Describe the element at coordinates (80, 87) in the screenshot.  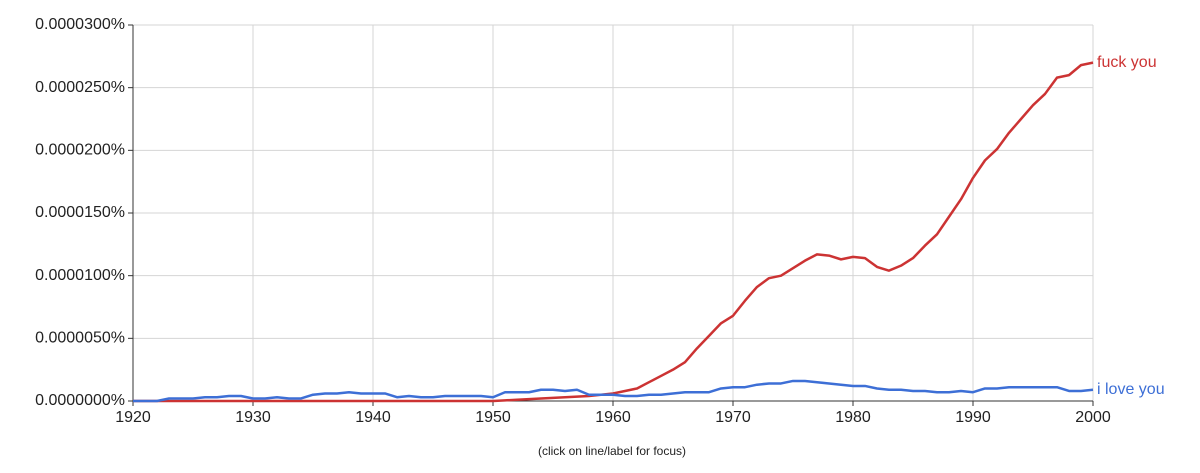
I see `y-tick-label: 0.0000250%` at that location.